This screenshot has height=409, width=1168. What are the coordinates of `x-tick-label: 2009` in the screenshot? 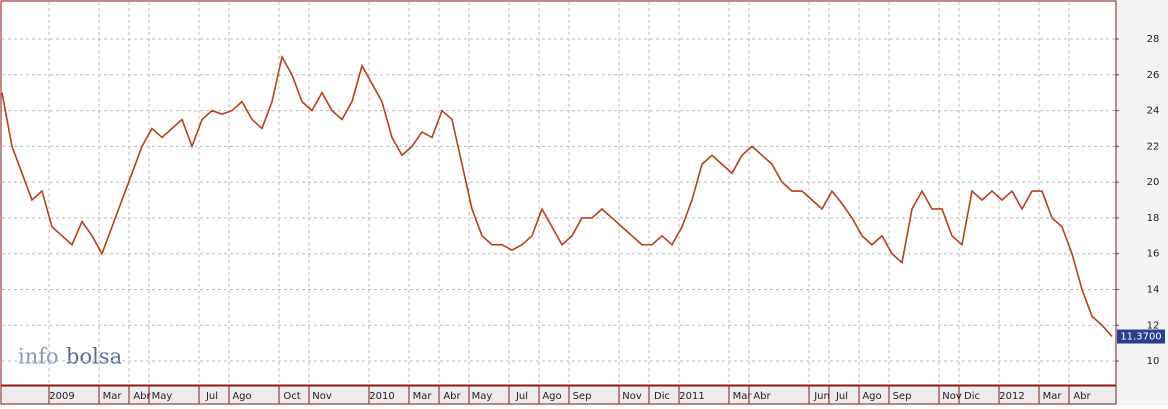 It's located at (61, 396).